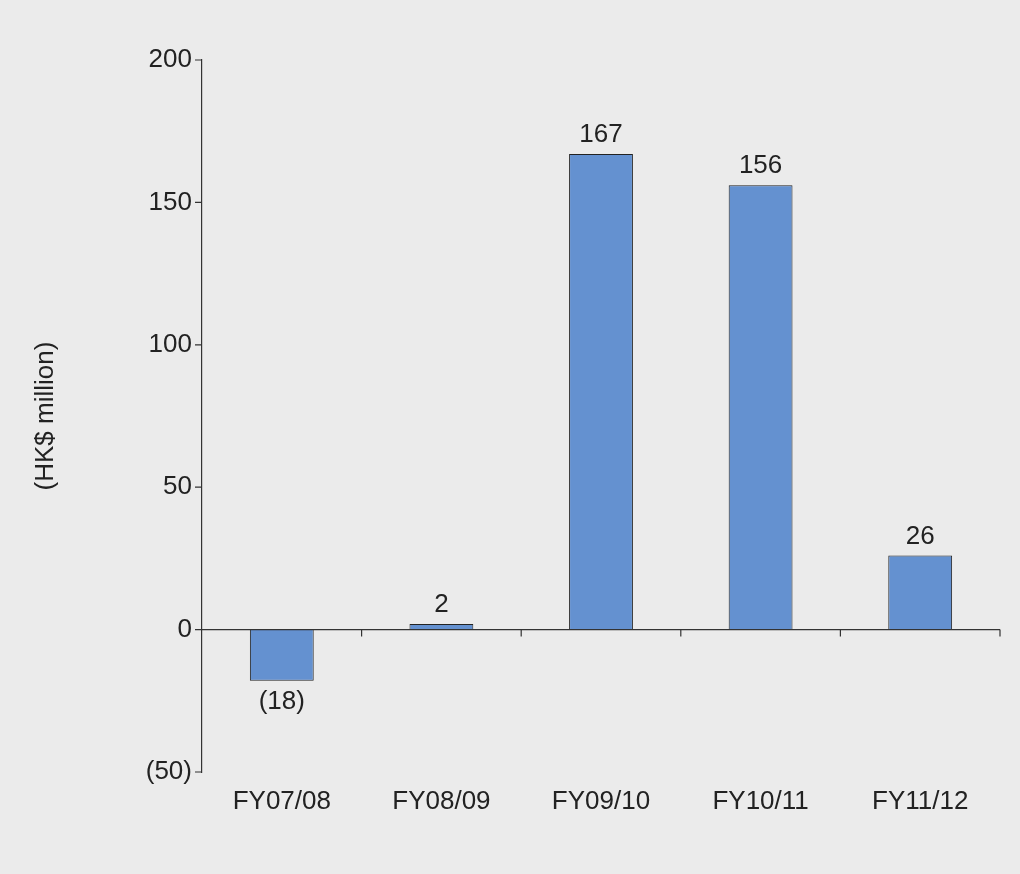 The height and width of the screenshot is (874, 1020). What do you see at coordinates (177, 485) in the screenshot?
I see `y-tick-label: 50` at bounding box center [177, 485].